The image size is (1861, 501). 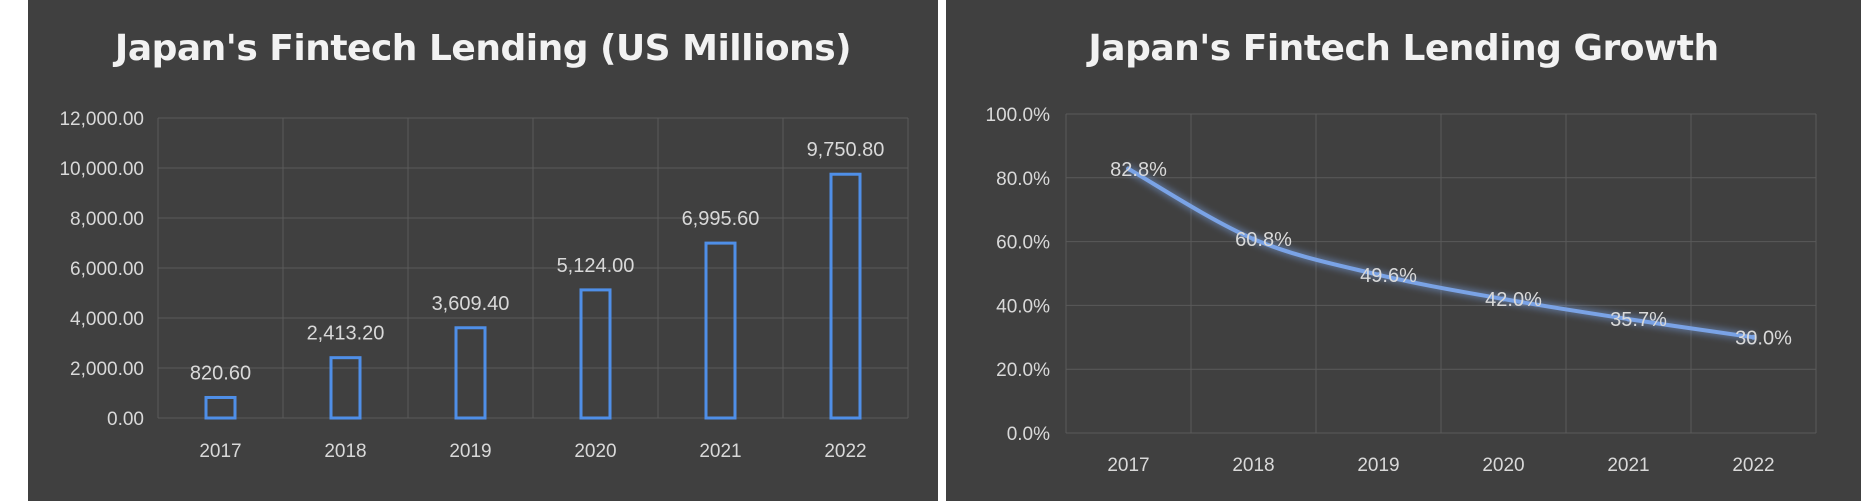 What do you see at coordinates (1378, 465) in the screenshot?
I see `line-x-tick-label: 2019` at bounding box center [1378, 465].